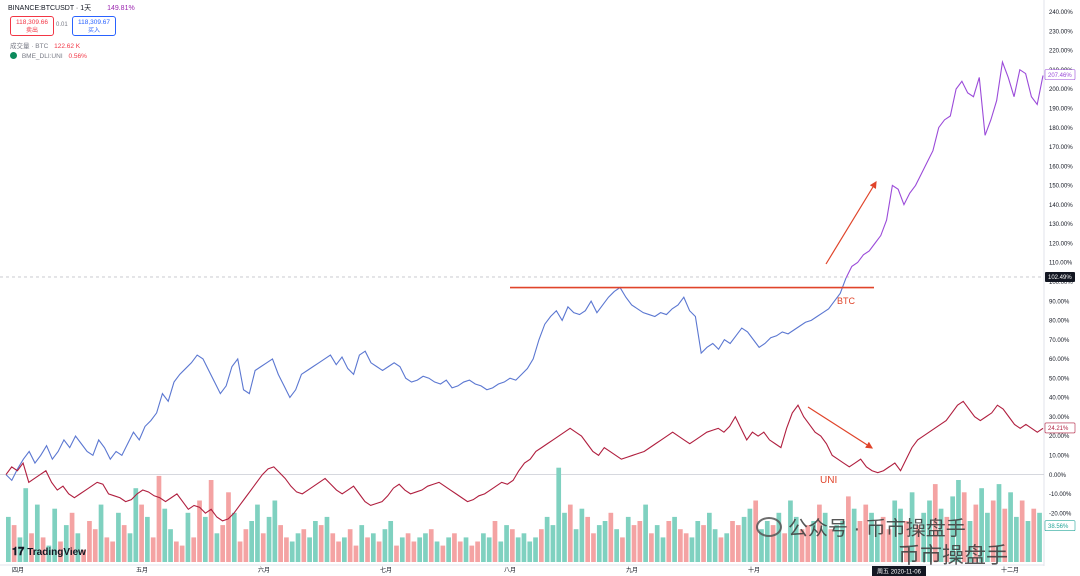  What do you see at coordinates (769, 527) in the screenshot?
I see `wechat-icon` at bounding box center [769, 527].